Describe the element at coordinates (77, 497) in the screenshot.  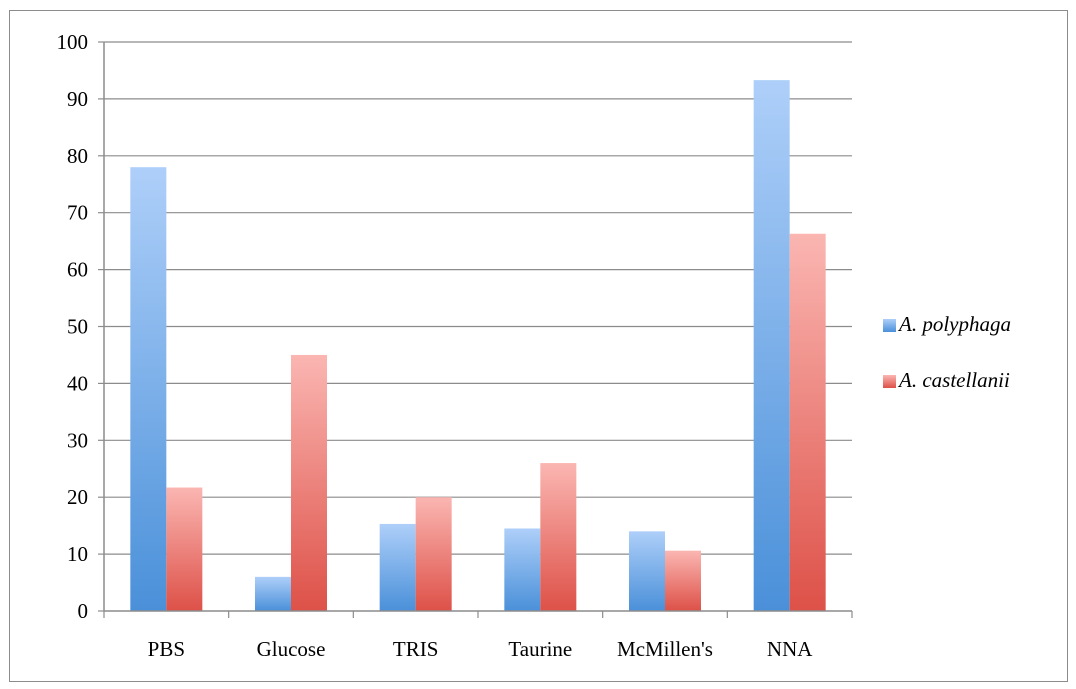
I see `y-tick-label-20: 20` at that location.